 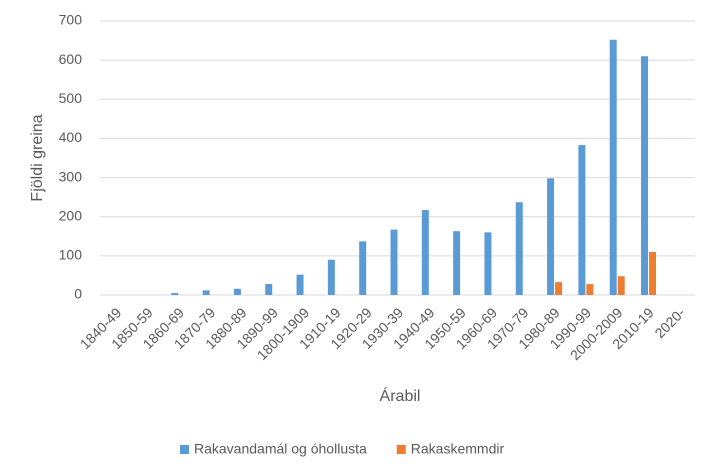 What do you see at coordinates (669, 322) in the screenshot?
I see `x-tick-label: 2020-` at bounding box center [669, 322].